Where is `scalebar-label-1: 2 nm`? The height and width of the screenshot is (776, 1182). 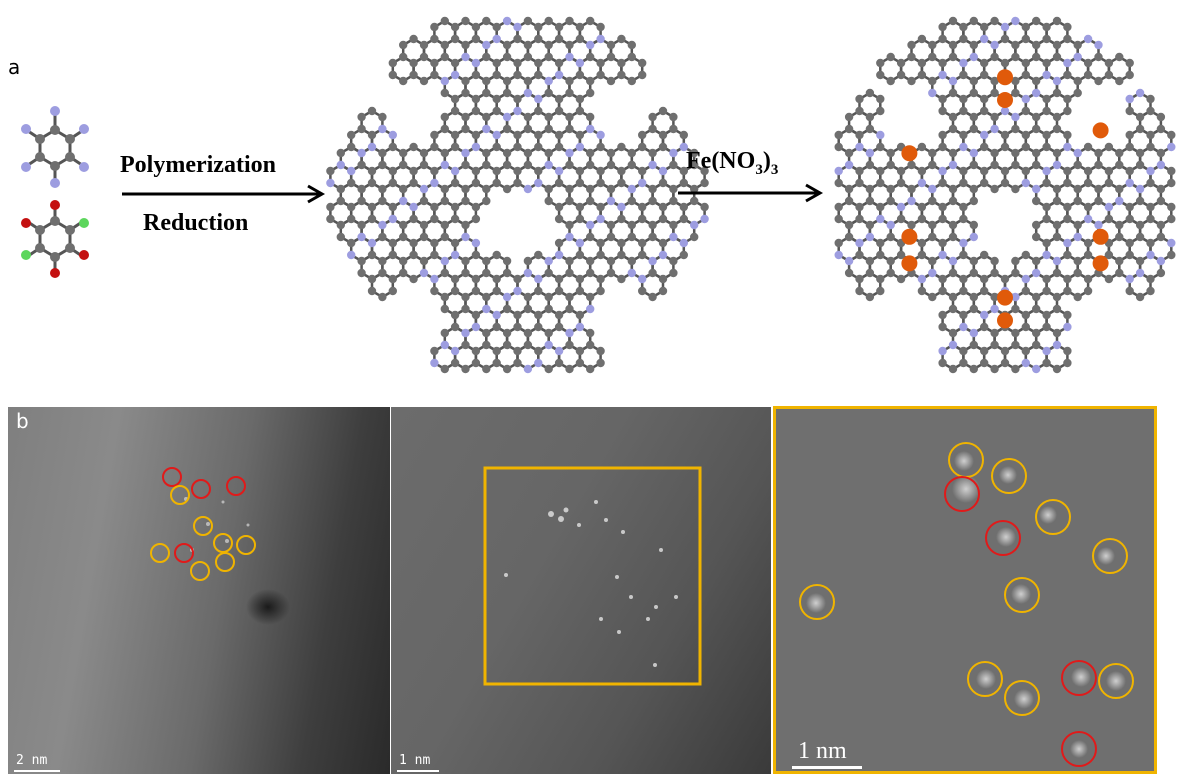 scalebar-label-1: 2 nm is located at coordinates (32, 760).